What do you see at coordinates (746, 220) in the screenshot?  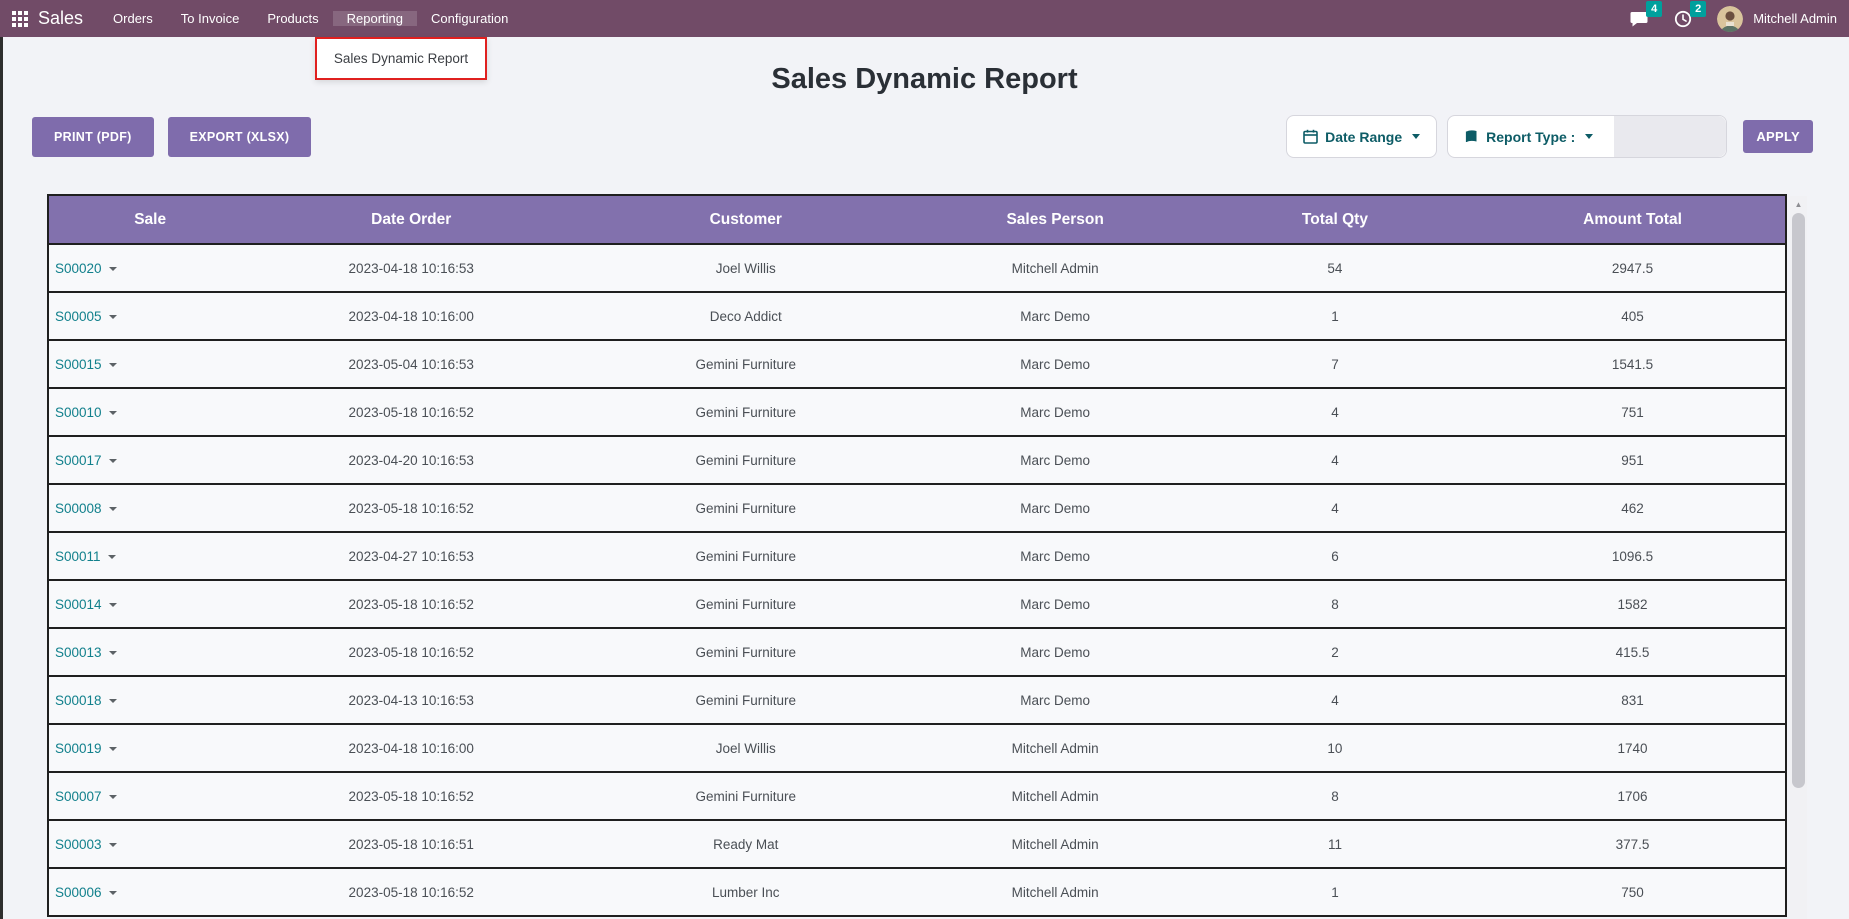 I see `column-header-customer: Customer` at bounding box center [746, 220].